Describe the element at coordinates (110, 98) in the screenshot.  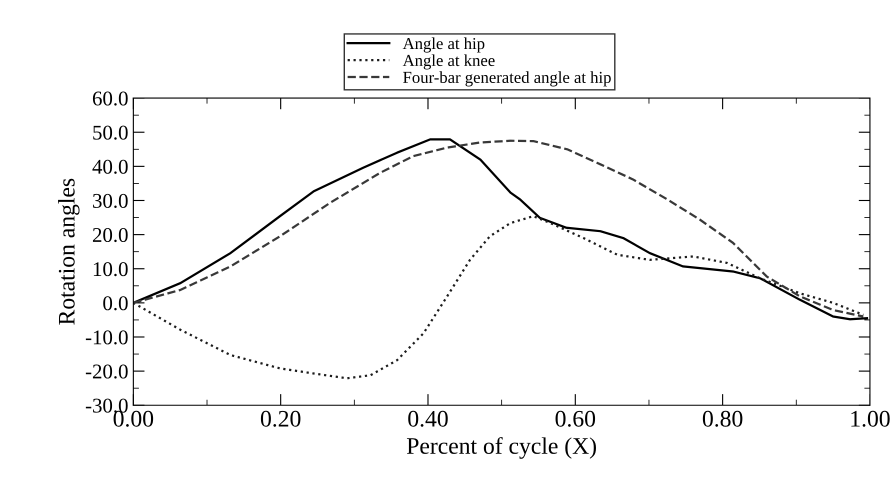
I see `y-tick-label: 60.0` at that location.